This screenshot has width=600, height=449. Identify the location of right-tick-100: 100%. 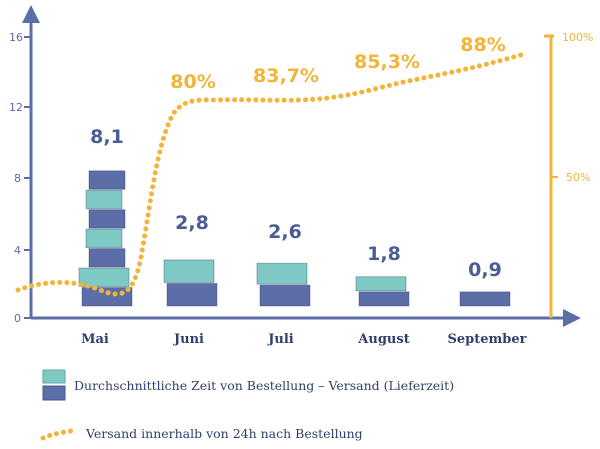
(577, 37).